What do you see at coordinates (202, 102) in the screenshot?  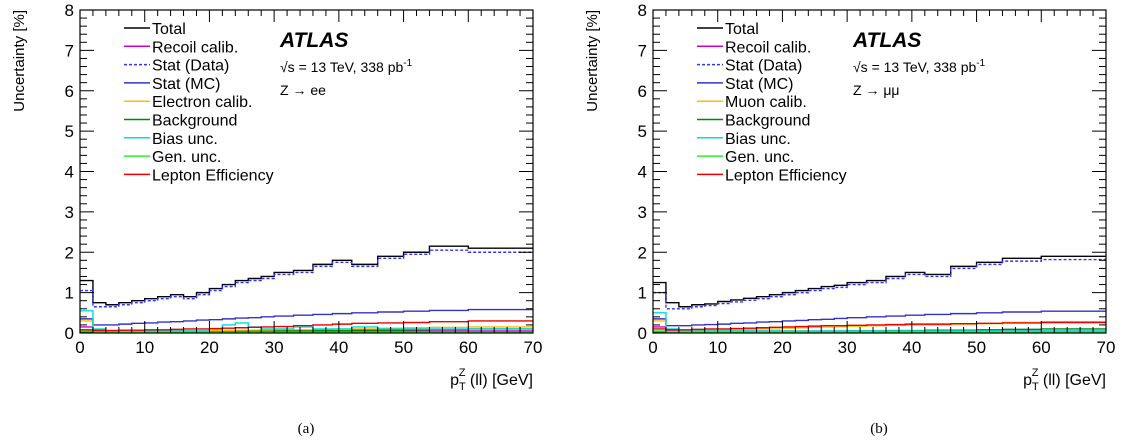 I see `legend-entry-4: Electron calib.` at bounding box center [202, 102].